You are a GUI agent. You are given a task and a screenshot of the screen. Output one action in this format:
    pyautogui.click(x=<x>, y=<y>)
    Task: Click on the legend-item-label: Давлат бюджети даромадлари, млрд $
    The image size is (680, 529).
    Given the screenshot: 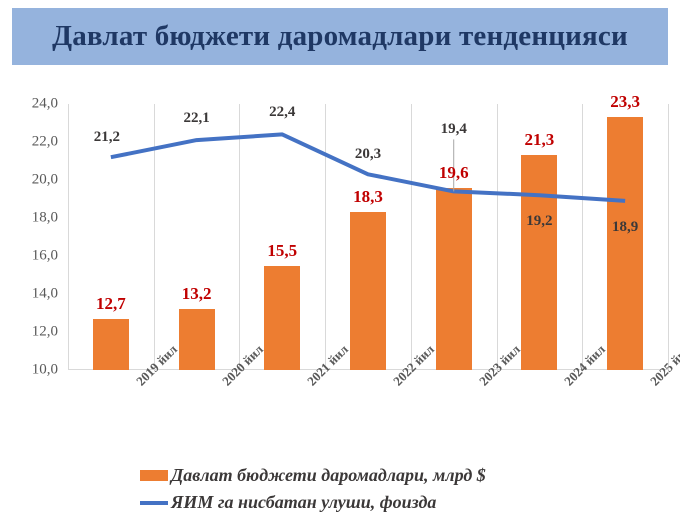 What is the action you would take?
    pyautogui.click(x=328, y=475)
    